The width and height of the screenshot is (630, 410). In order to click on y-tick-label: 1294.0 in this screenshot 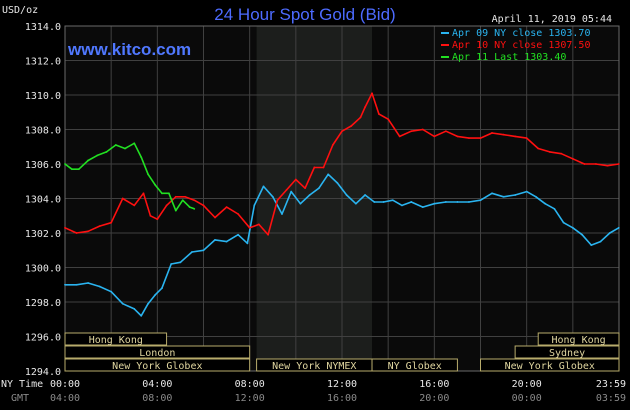, I will do `click(43, 372)`.